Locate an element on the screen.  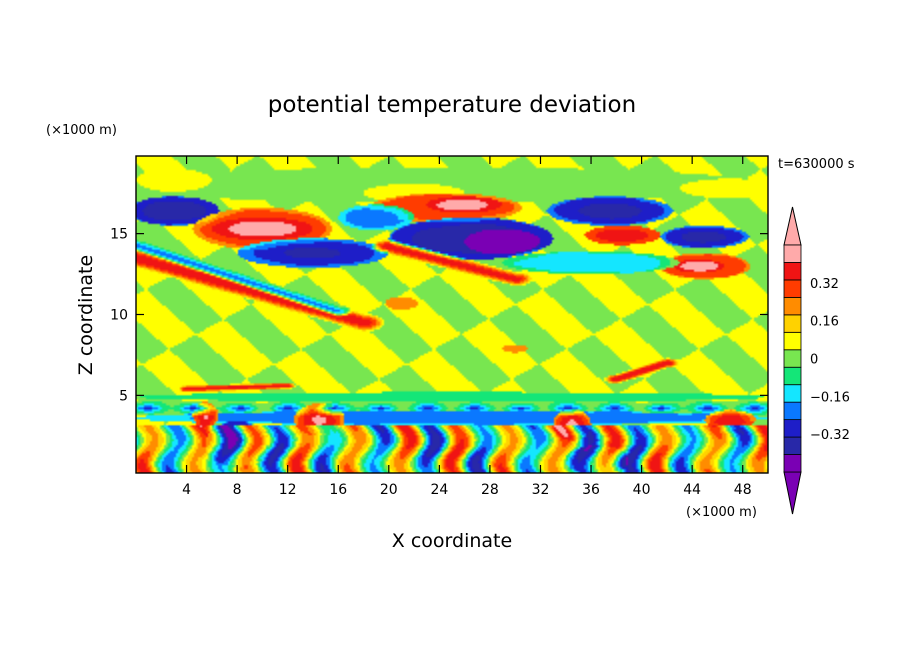
y-tick-label: 5 is located at coordinates (123, 396).